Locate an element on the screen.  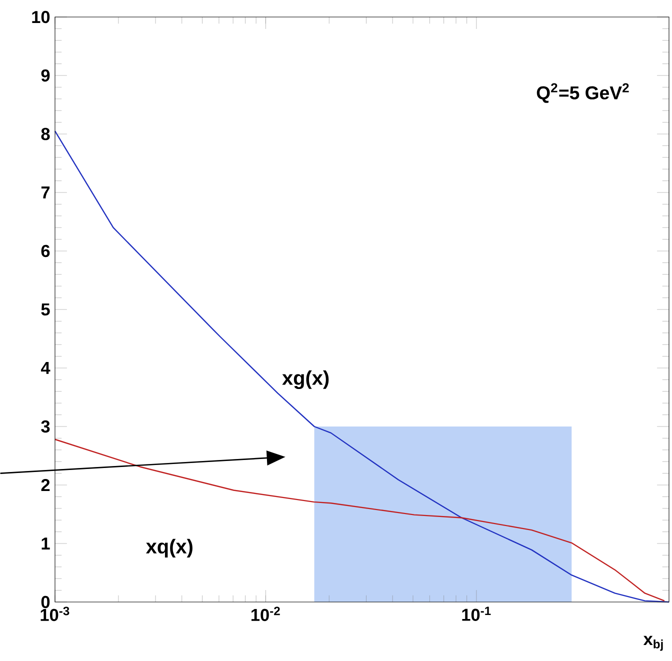
y-tick-label: 0 is located at coordinates (45, 602).